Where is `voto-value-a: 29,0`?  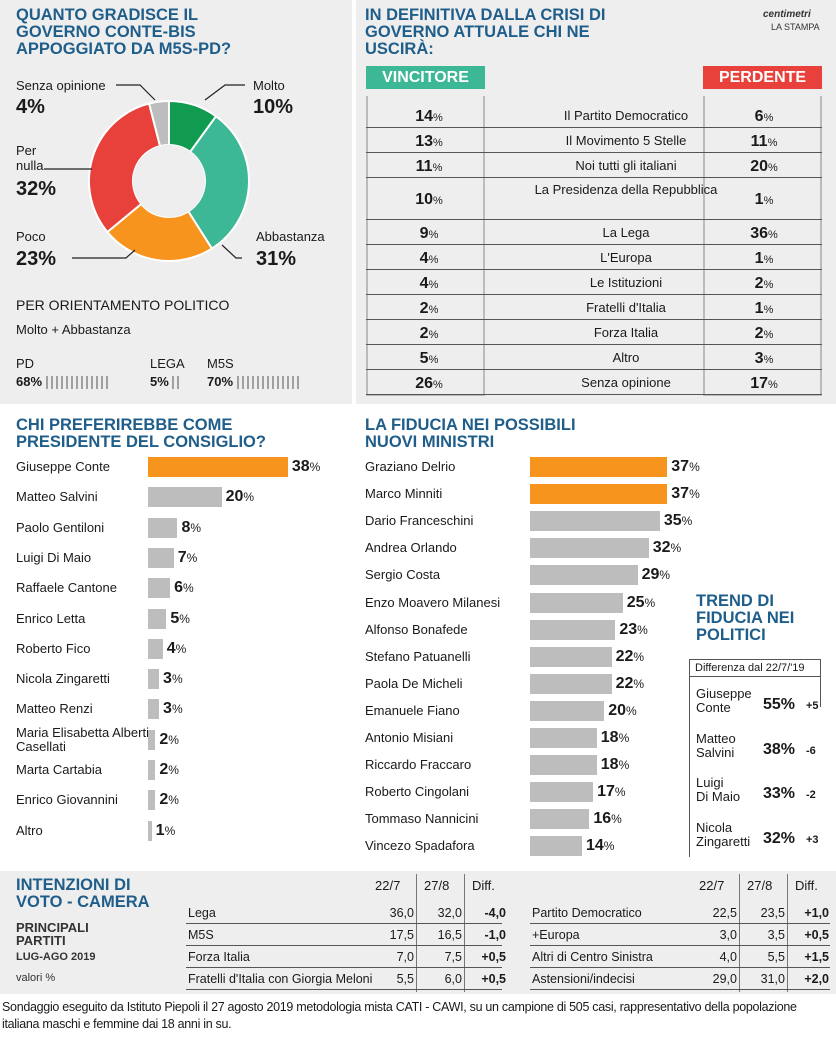
voto-value-a: 29,0 is located at coordinates (724, 979).